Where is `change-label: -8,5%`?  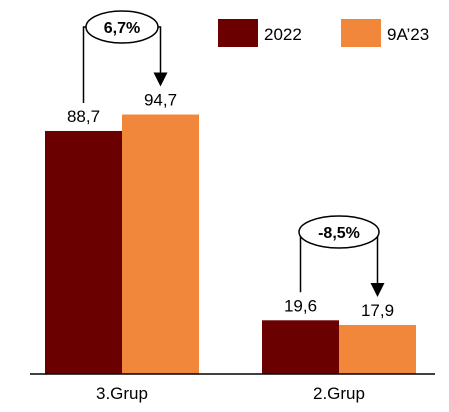 change-label: -8,5% is located at coordinates (339, 233).